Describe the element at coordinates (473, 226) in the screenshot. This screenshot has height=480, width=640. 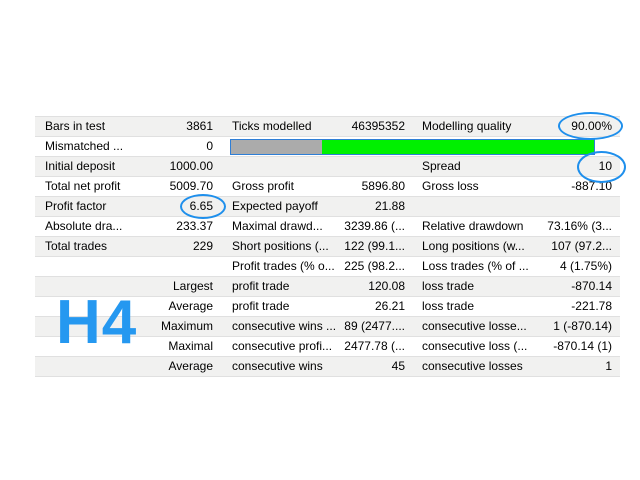
I see `stat-label: Relative drawdown` at that location.